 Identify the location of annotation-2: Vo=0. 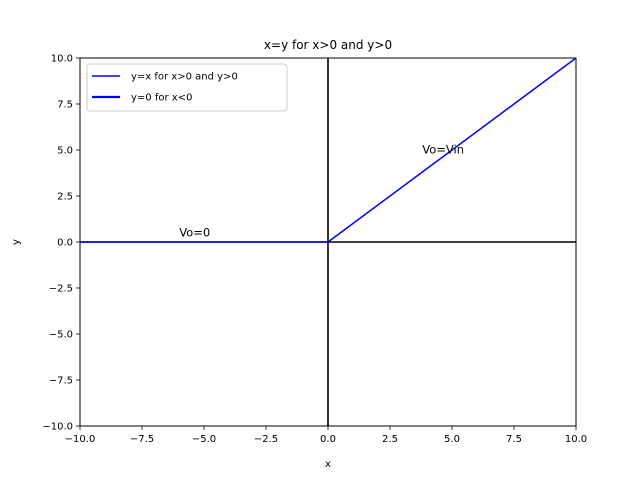
(194, 232).